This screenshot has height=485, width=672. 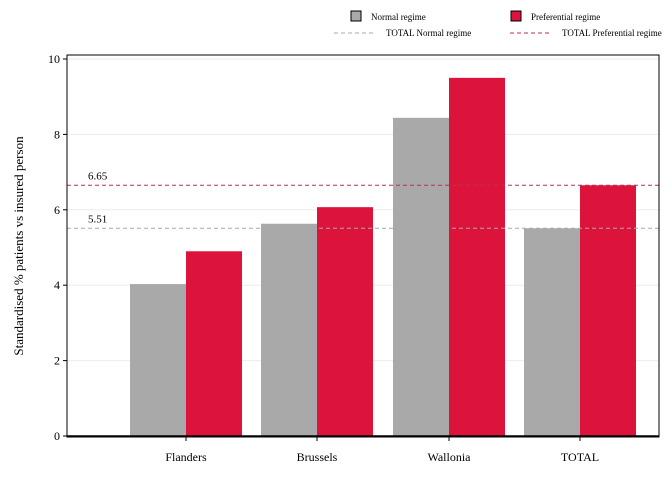 I want to click on x-tick-label-wallonia: Wallonia, so click(x=449, y=457).